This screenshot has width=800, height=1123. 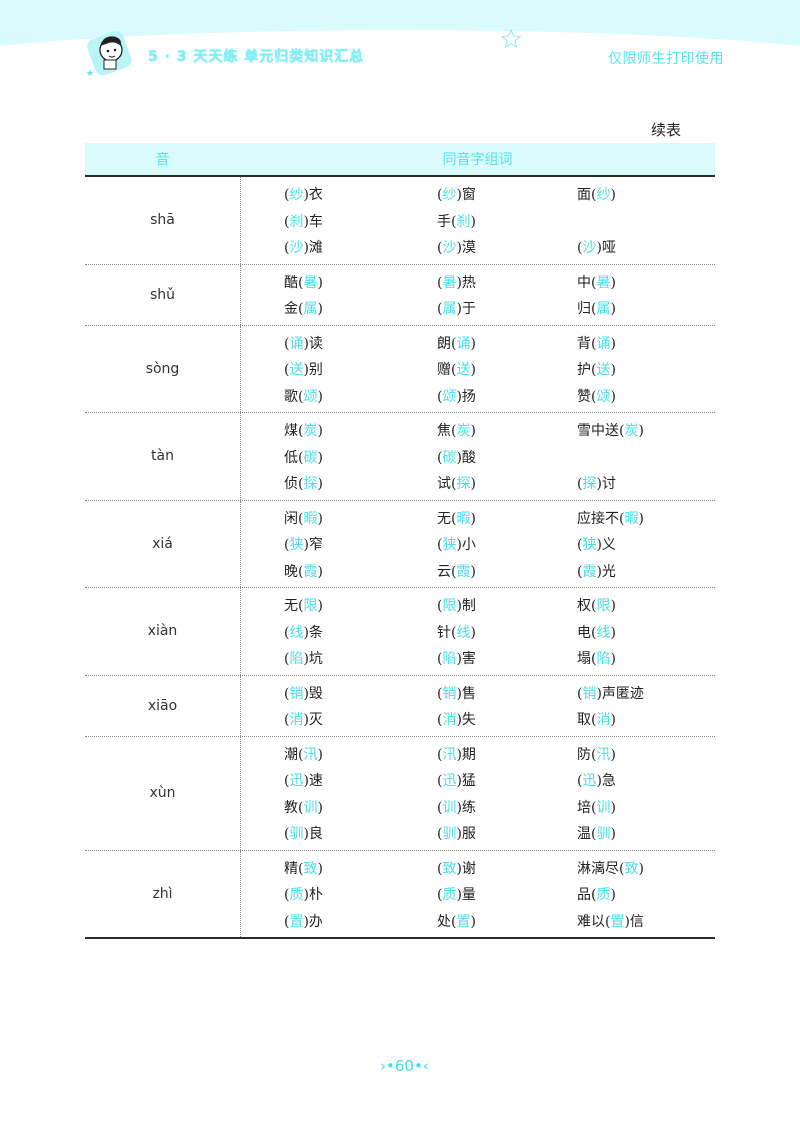 What do you see at coordinates (646, 571) in the screenshot?
I see `word-item: (霞)光` at bounding box center [646, 571].